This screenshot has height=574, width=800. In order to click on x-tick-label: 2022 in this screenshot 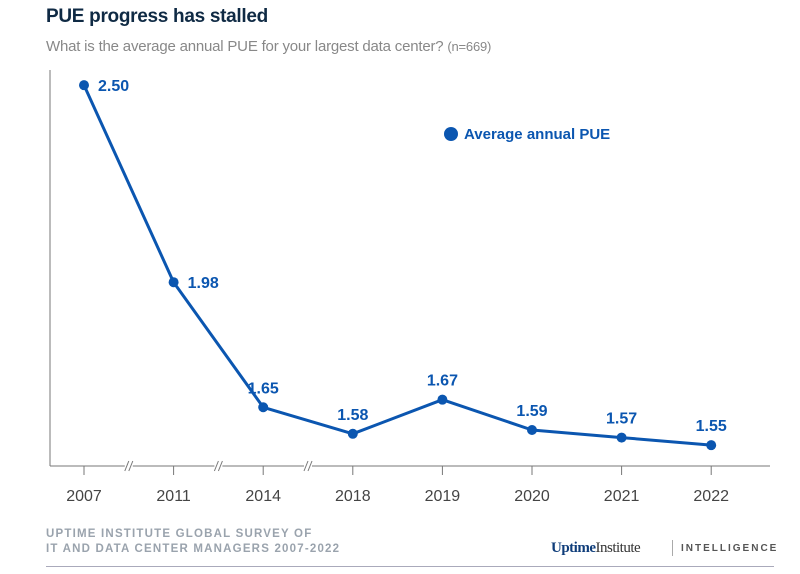, I will do `click(711, 496)`.